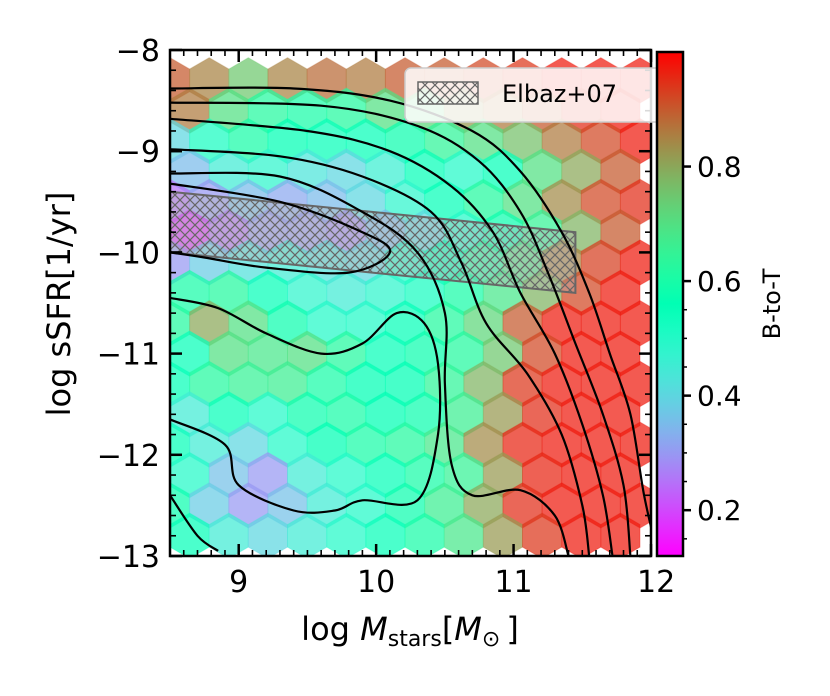 The height and width of the screenshot is (696, 830). I want to click on colorbar-gradient, so click(670, 304).